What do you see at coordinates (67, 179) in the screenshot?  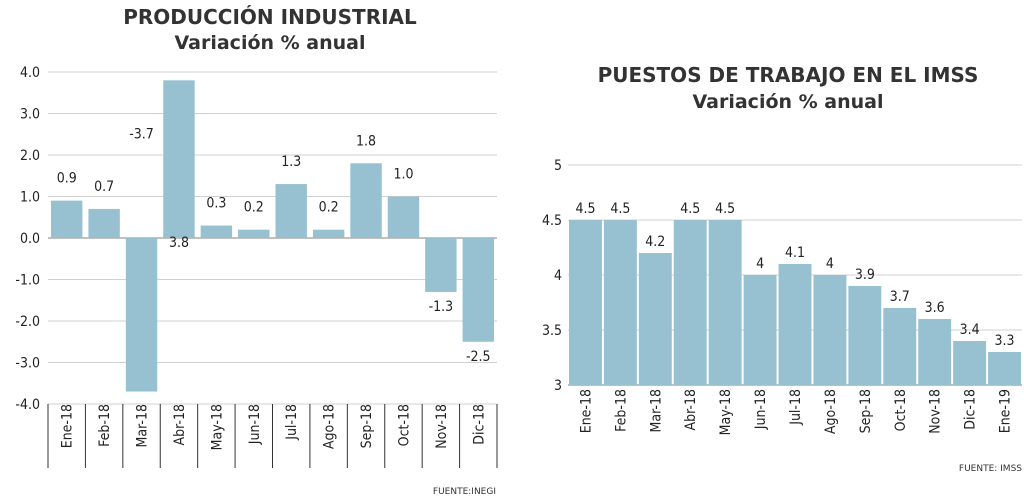 I see `chart1-data-label: 0.9` at bounding box center [67, 179].